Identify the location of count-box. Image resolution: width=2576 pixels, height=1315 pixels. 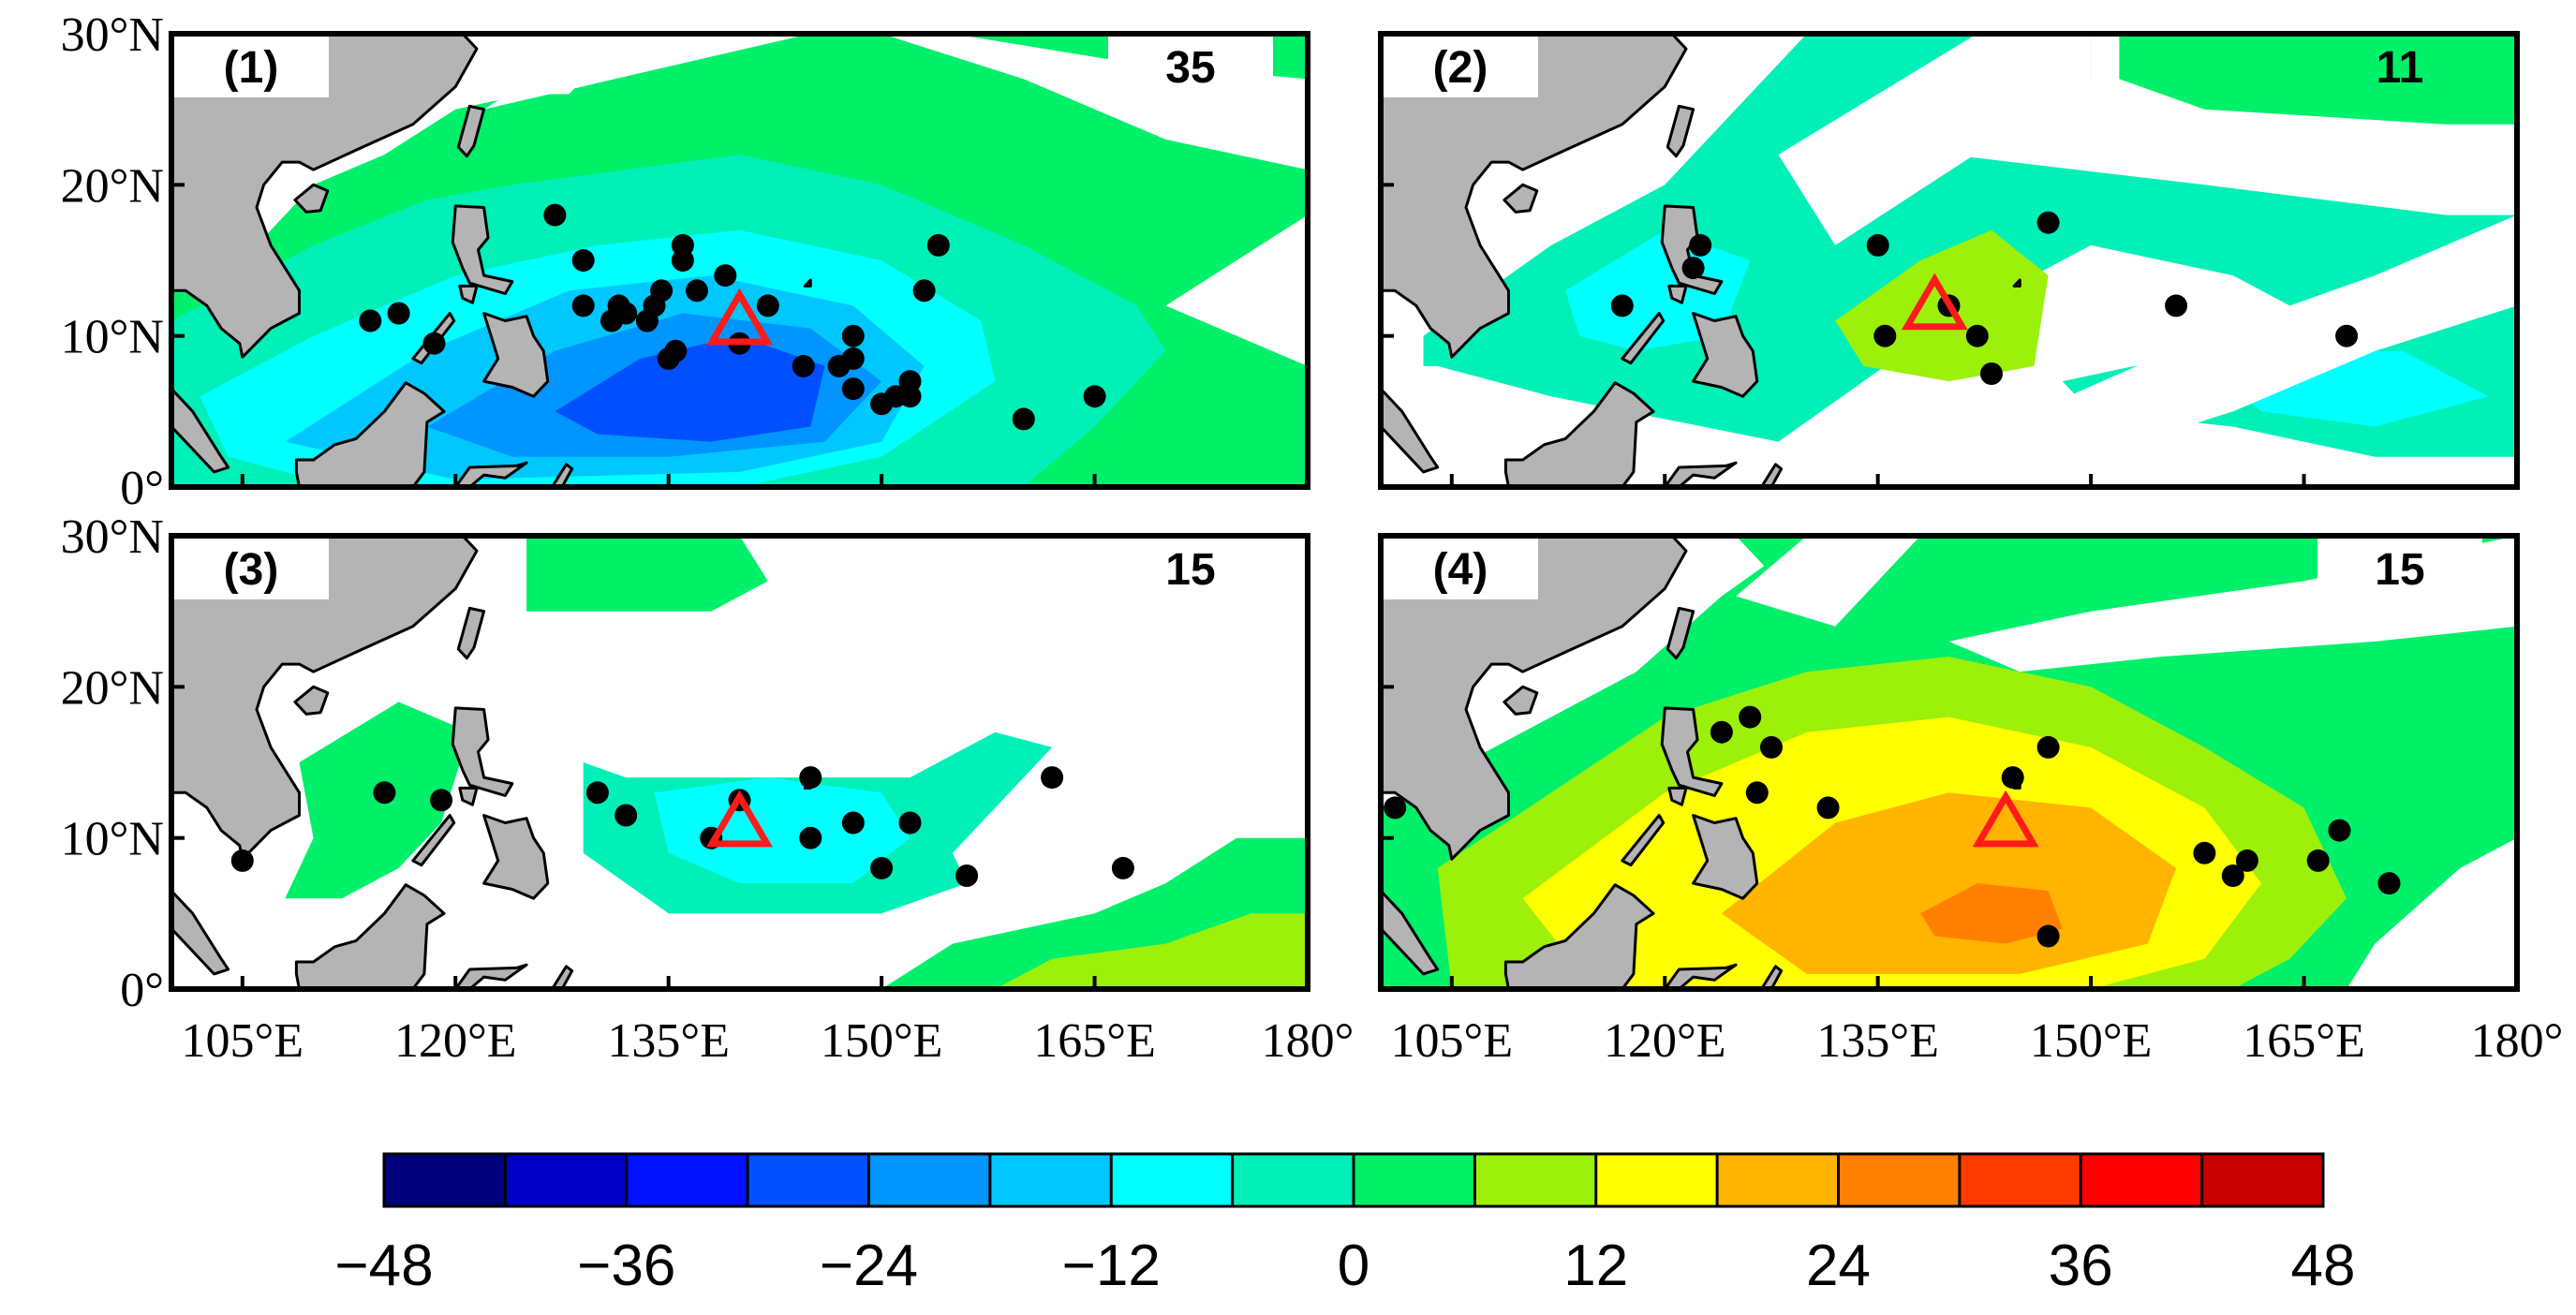
(1190, 66).